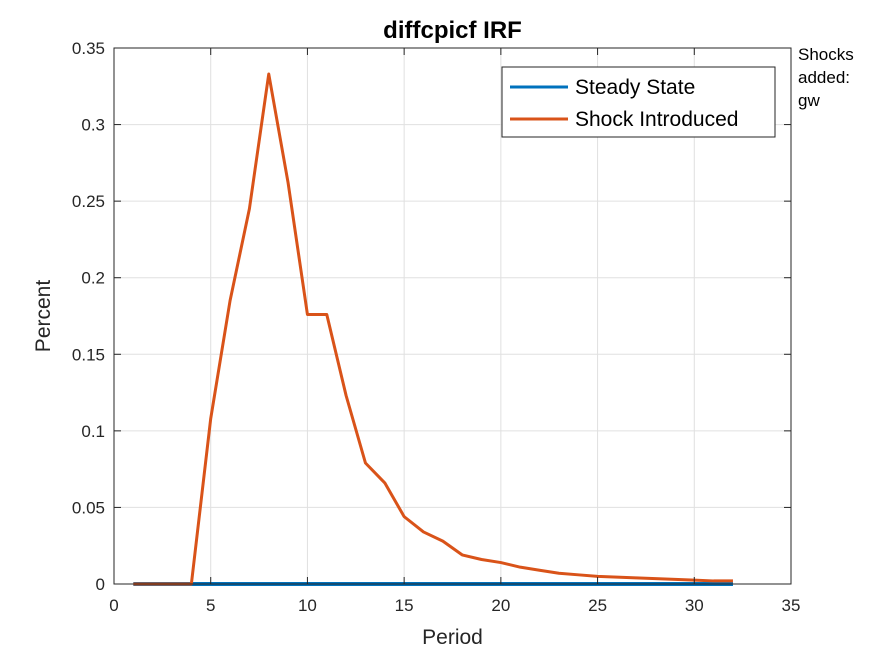 The image size is (875, 656). Describe the element at coordinates (791, 605) in the screenshot. I see `x-tick-label: 35` at that location.